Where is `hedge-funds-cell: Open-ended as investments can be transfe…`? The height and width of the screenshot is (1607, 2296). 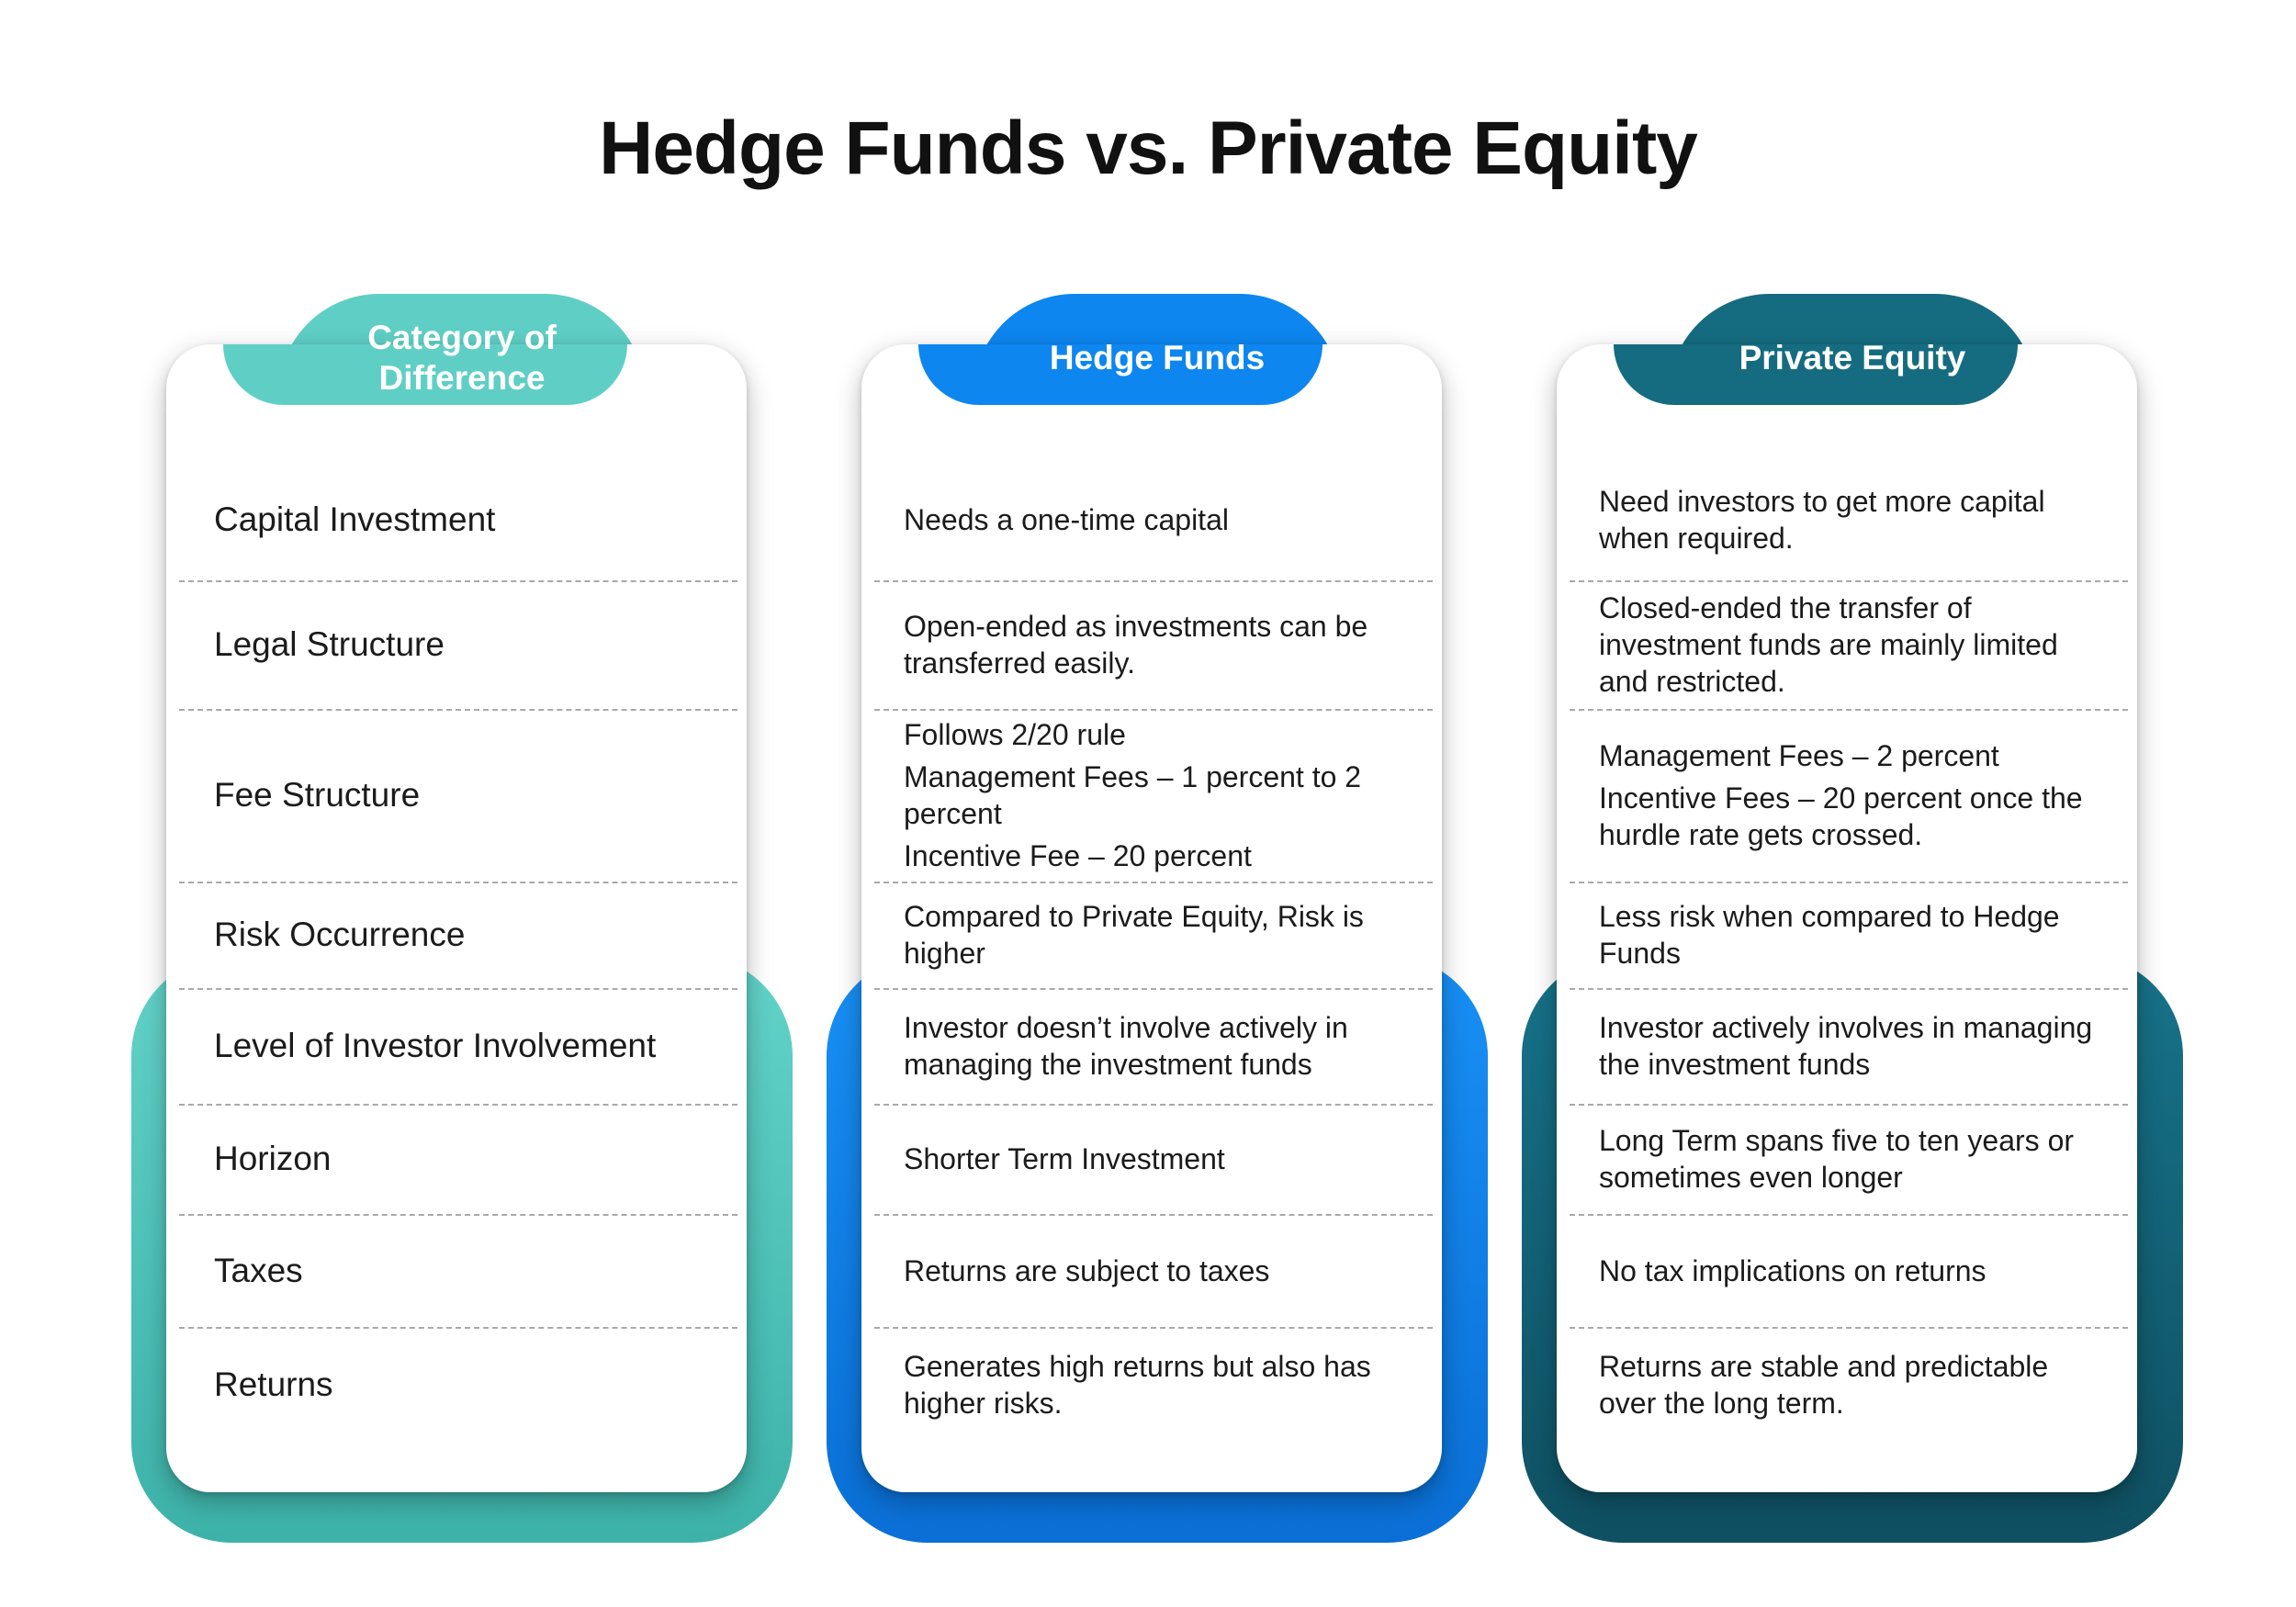
hedge-funds-cell: Open-ended as investments can be transfe… is located at coordinates (1153, 644).